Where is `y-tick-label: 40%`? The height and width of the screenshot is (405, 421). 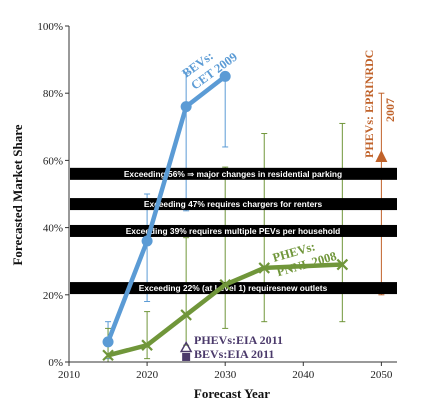
y-tick-label: 40% is located at coordinates (53, 229).